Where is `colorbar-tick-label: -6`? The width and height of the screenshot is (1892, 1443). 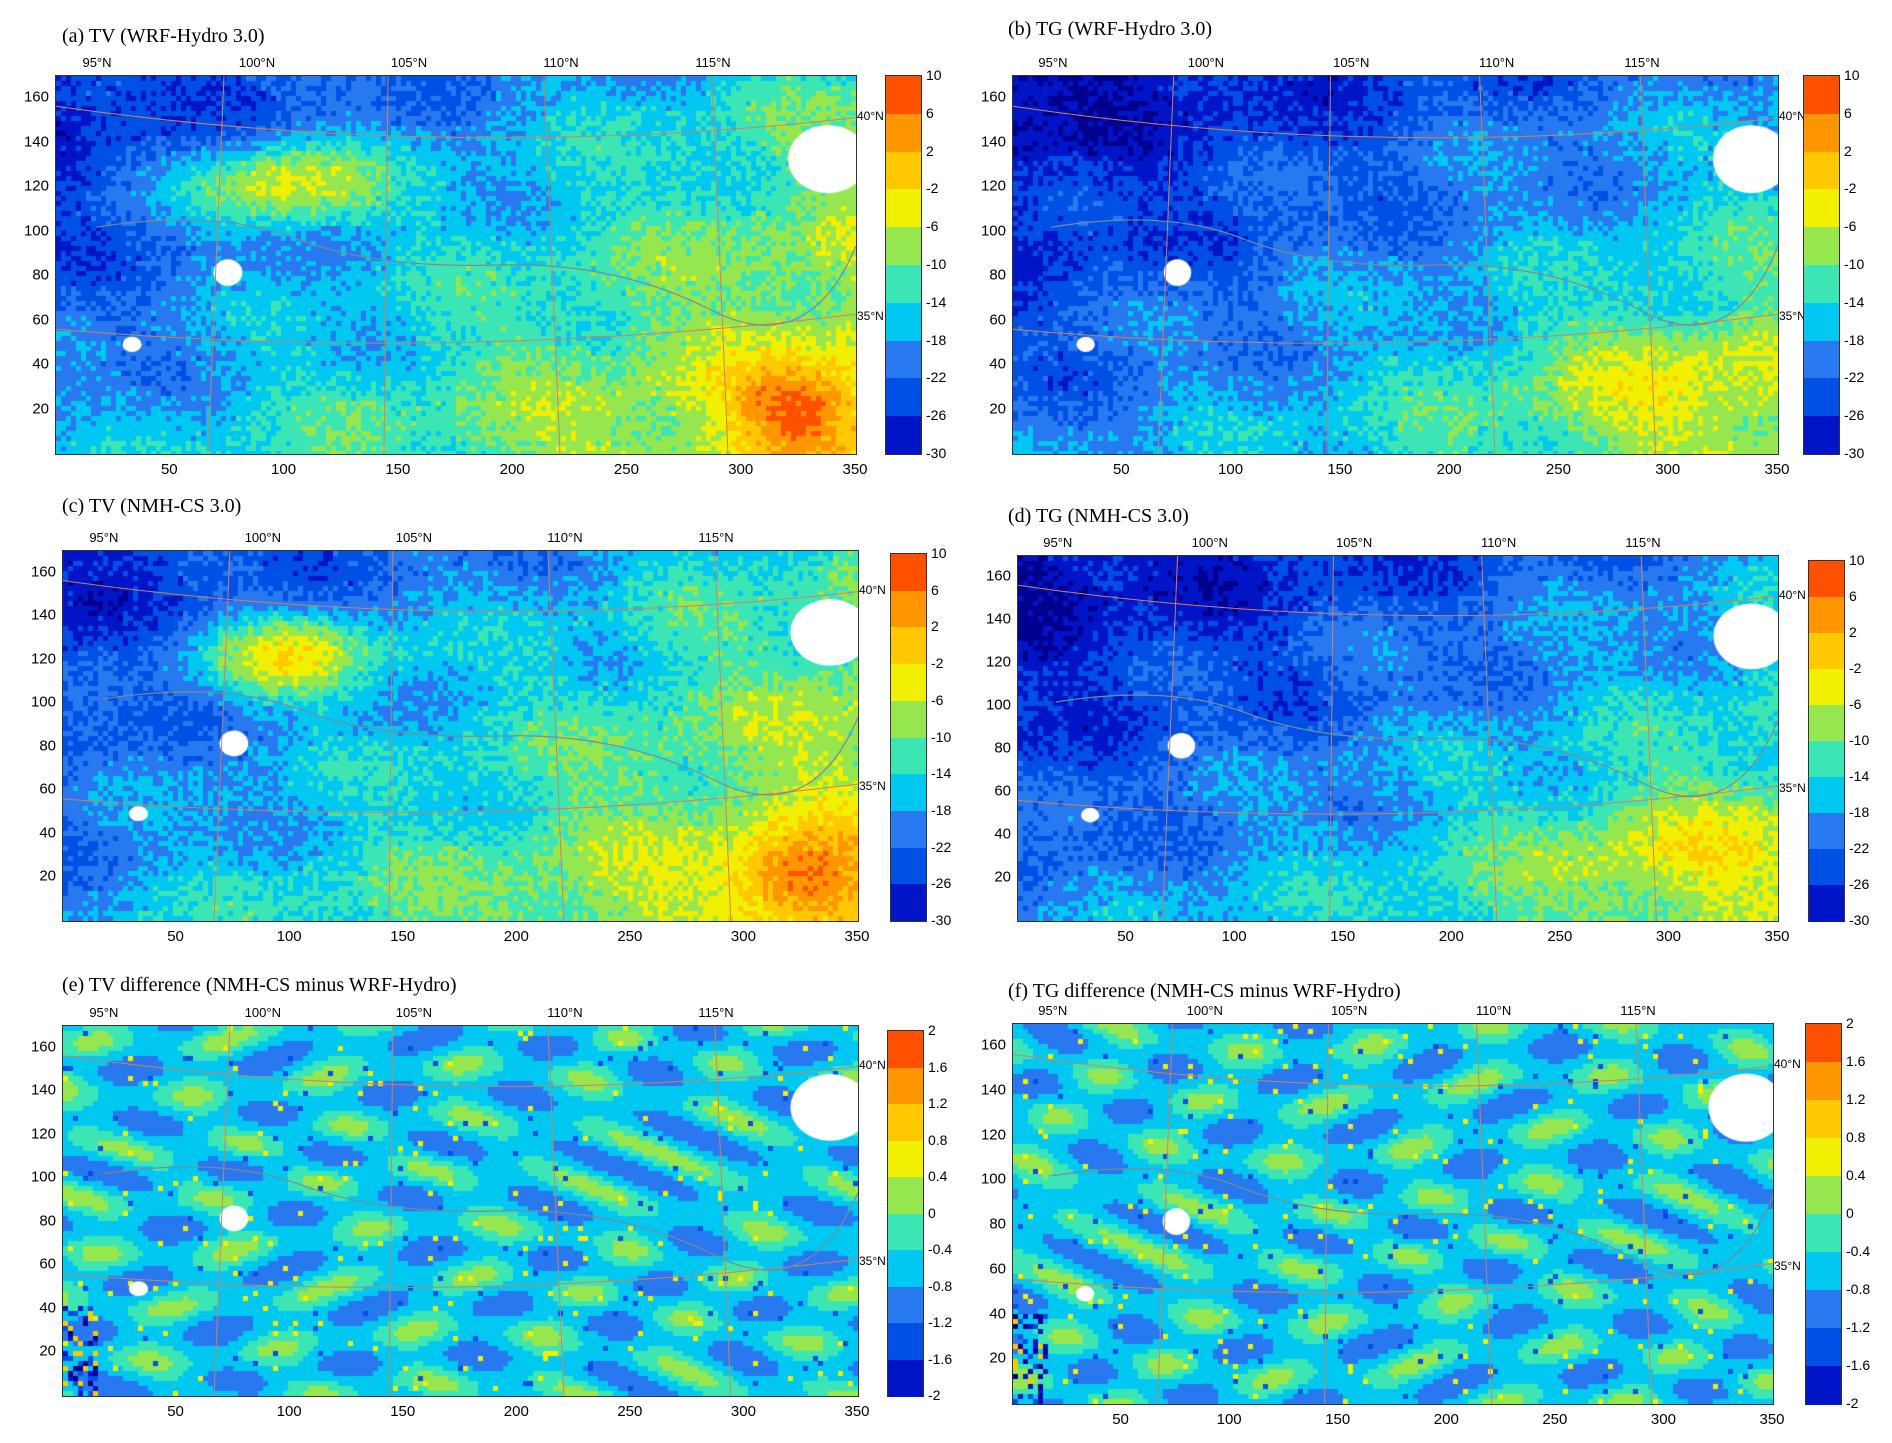 colorbar-tick-label: -6 is located at coordinates (1855, 704).